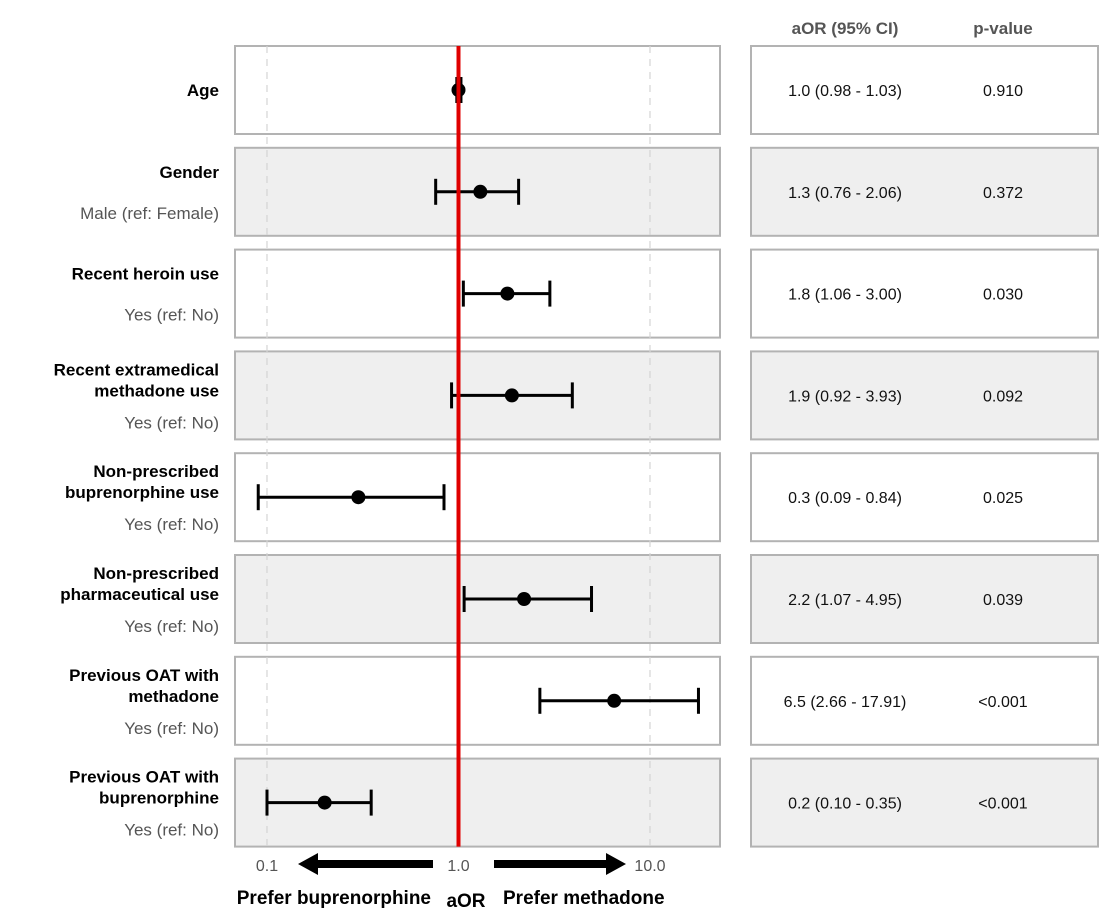 The image size is (1111, 919). What do you see at coordinates (477, 90) in the screenshot?
I see `plot-row-panel` at bounding box center [477, 90].